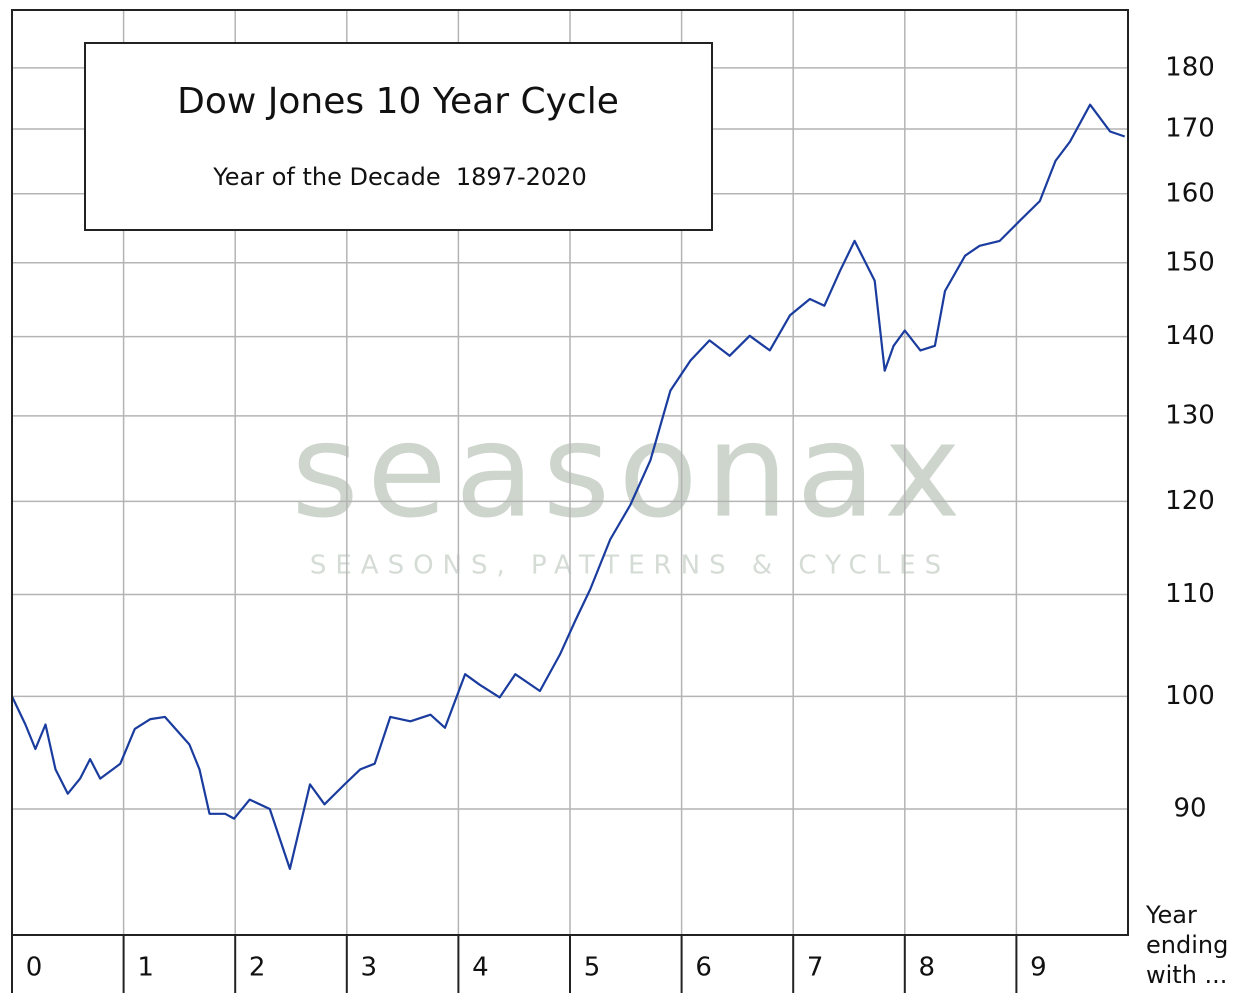  What do you see at coordinates (815, 968) in the screenshot?
I see `x-tick-label: 7` at bounding box center [815, 968].